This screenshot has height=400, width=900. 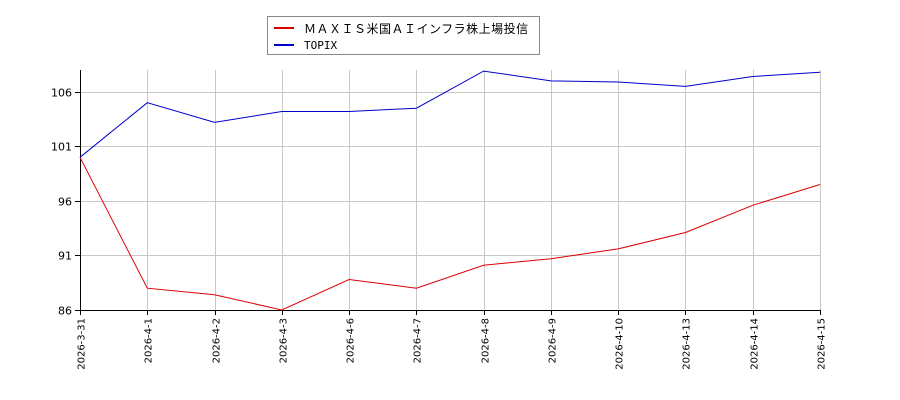 I want to click on y-tick-label: 96, so click(x=65, y=202).